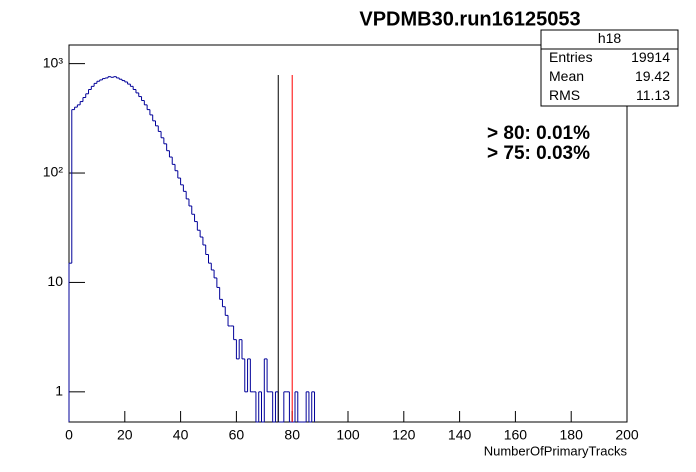 The image size is (696, 472). I want to click on x-tick-label: 120, so click(404, 435).